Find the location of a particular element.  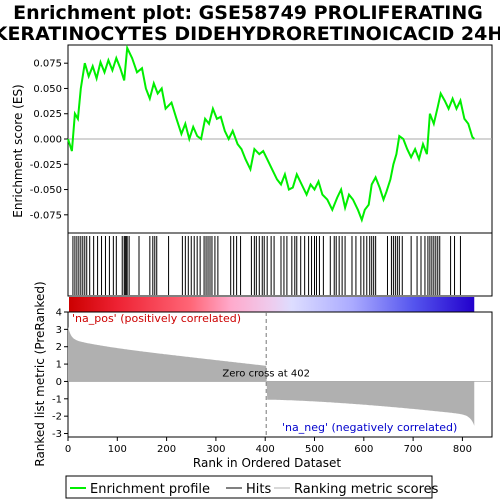

x-tick-label: 300 is located at coordinates (215, 449).